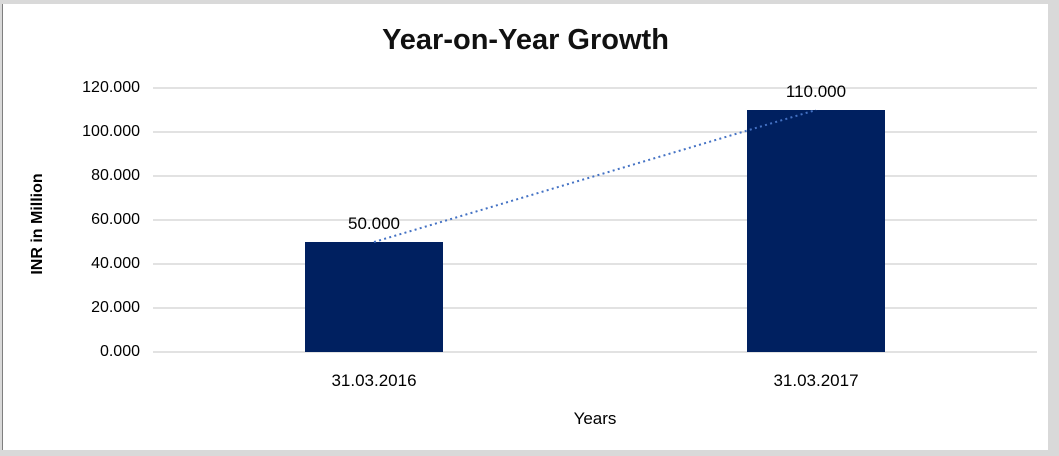  Describe the element at coordinates (374, 223) in the screenshot. I see `data-label: 50.000` at that location.